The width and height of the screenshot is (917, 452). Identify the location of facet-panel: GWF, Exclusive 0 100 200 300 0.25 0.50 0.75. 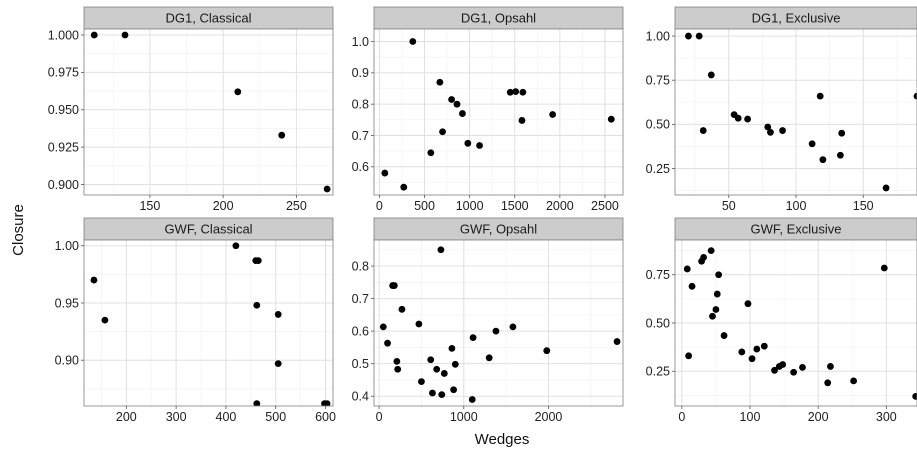
(781, 320).